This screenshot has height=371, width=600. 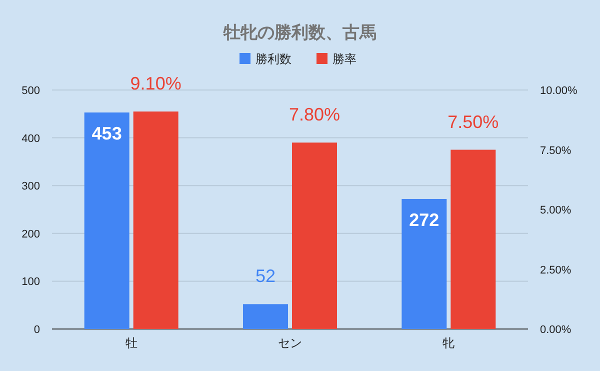 I want to click on y-tick-label: 200, so click(x=31, y=234).